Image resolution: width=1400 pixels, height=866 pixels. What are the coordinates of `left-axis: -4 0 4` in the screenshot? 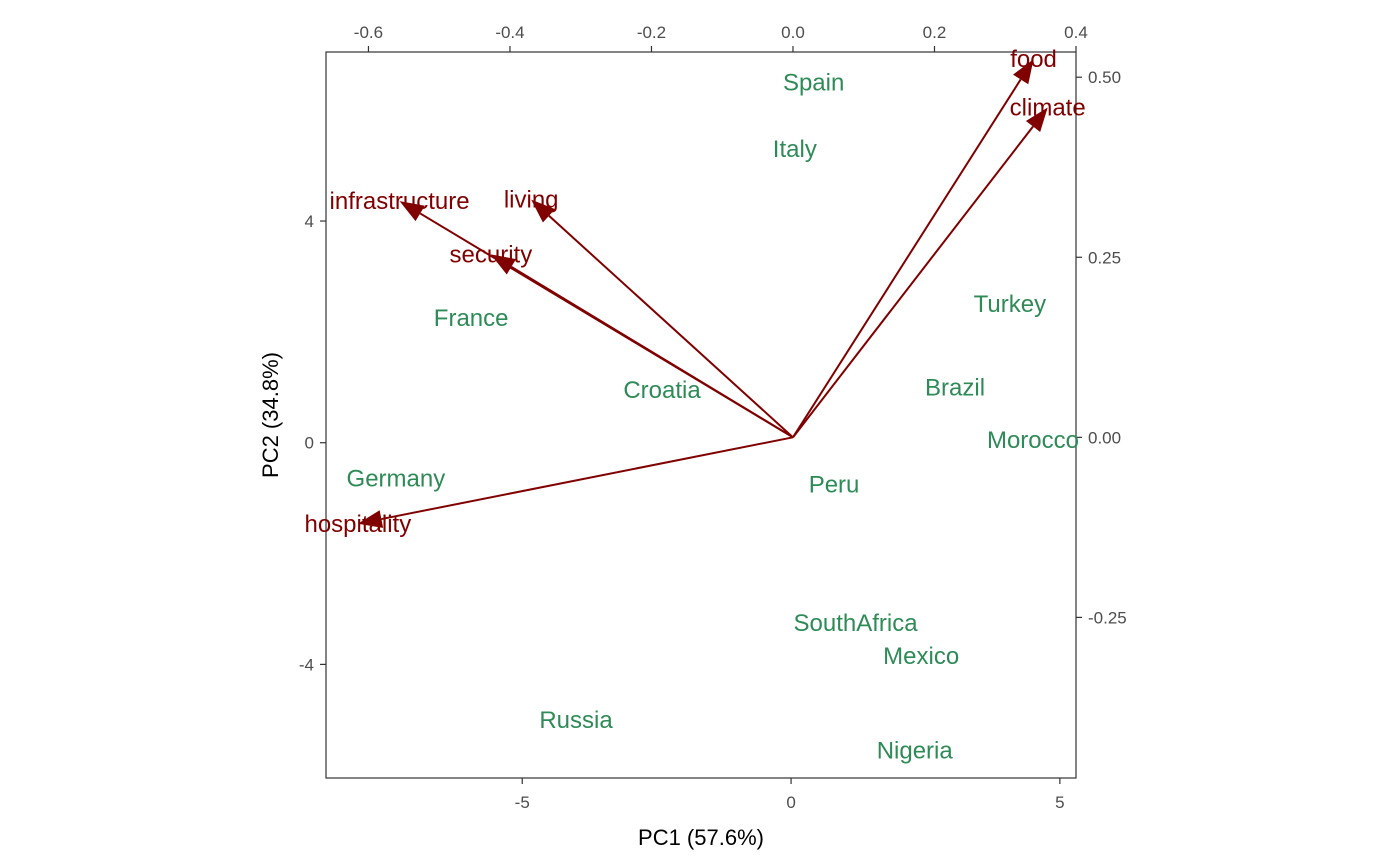 It's located at (312, 443).